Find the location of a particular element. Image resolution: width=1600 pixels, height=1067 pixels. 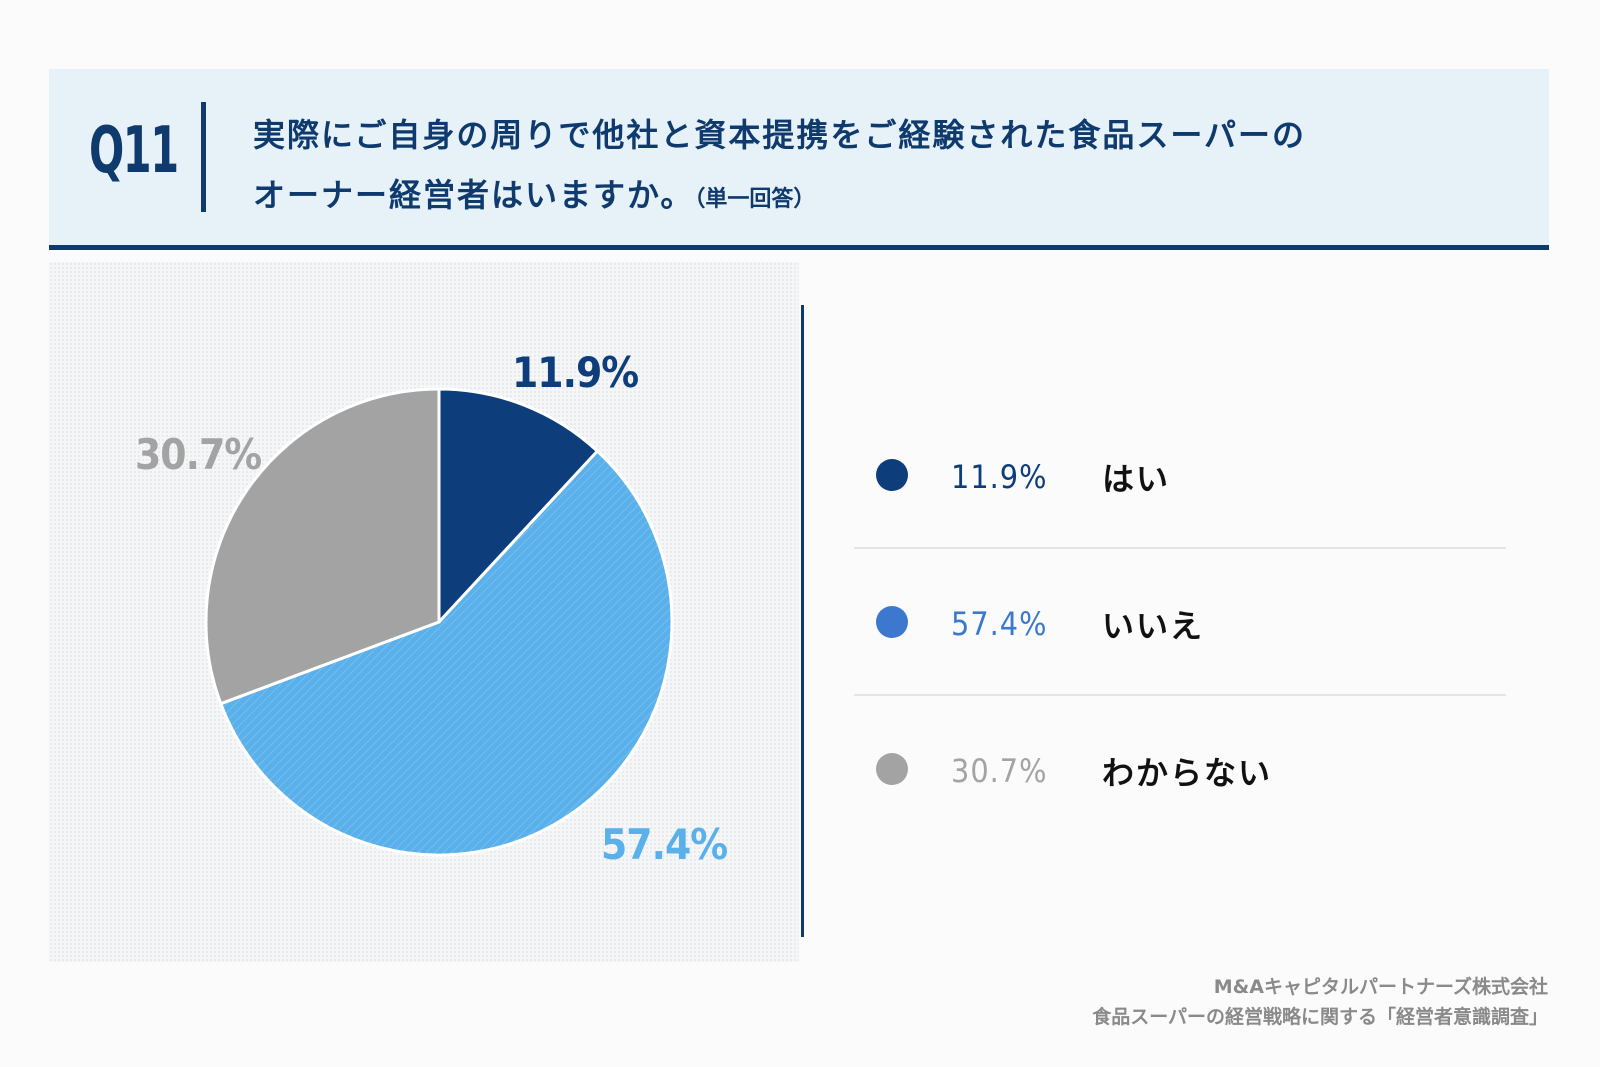

legend-item-unknown: 30.7% わからない is located at coordinates (1180, 768).